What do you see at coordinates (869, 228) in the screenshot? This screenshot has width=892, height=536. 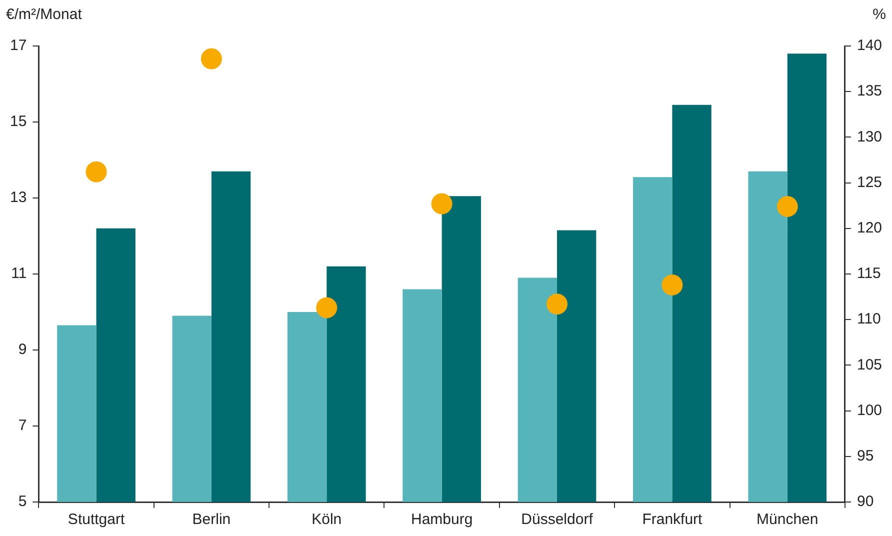 I see `y2-tick-label: 120` at bounding box center [869, 228].